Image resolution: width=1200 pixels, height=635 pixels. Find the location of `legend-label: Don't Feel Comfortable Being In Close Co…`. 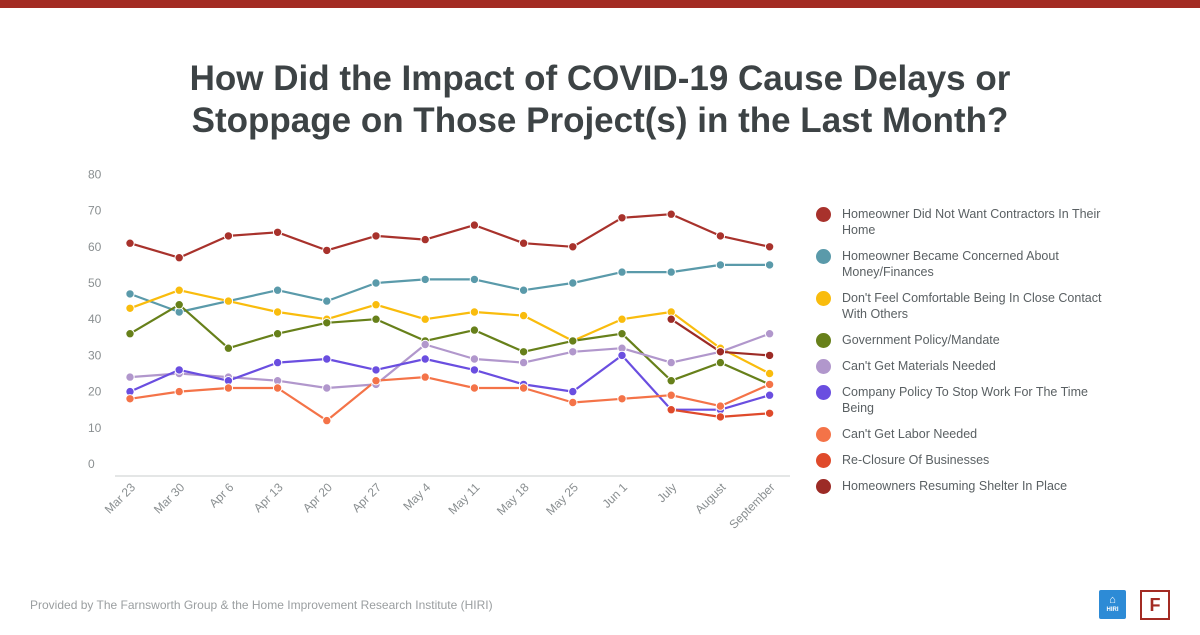

legend-label: Don't Feel Comfortable Being In Close Co… is located at coordinates (972, 306).